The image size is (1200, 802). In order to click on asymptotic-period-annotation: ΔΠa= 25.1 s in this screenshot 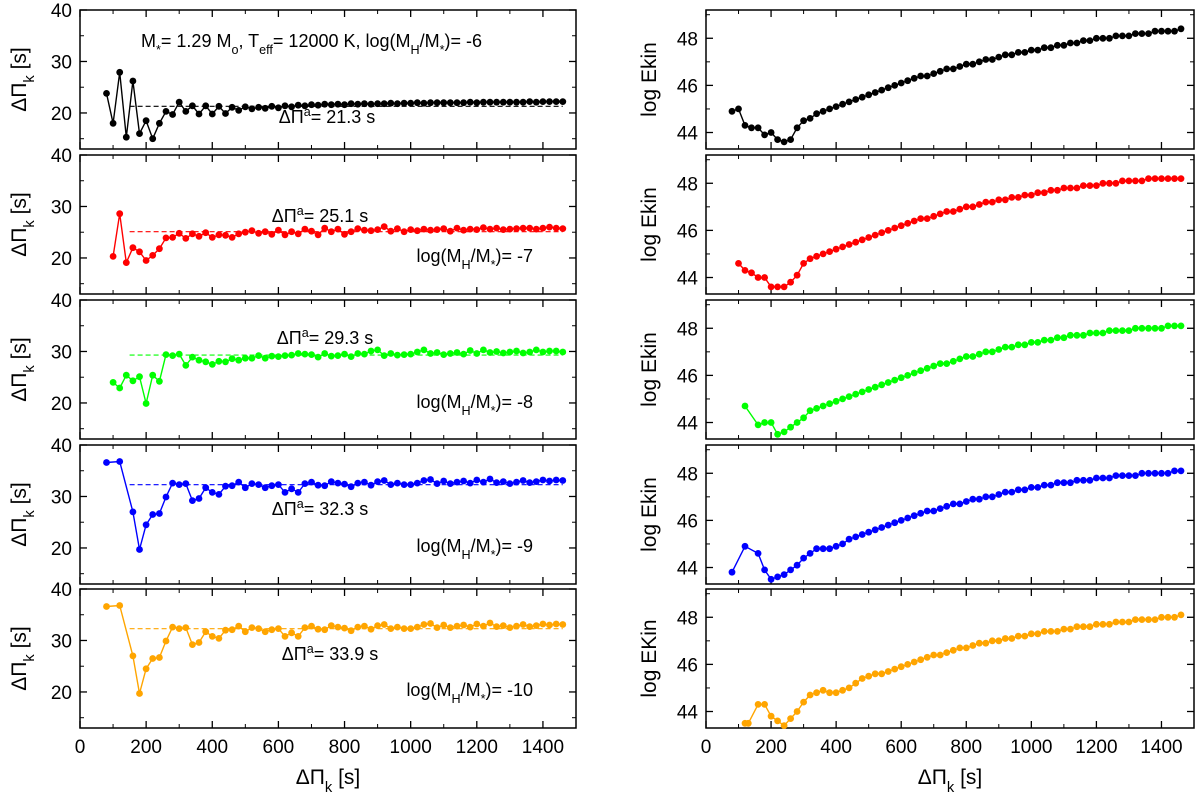, I will do `click(320, 215)`.